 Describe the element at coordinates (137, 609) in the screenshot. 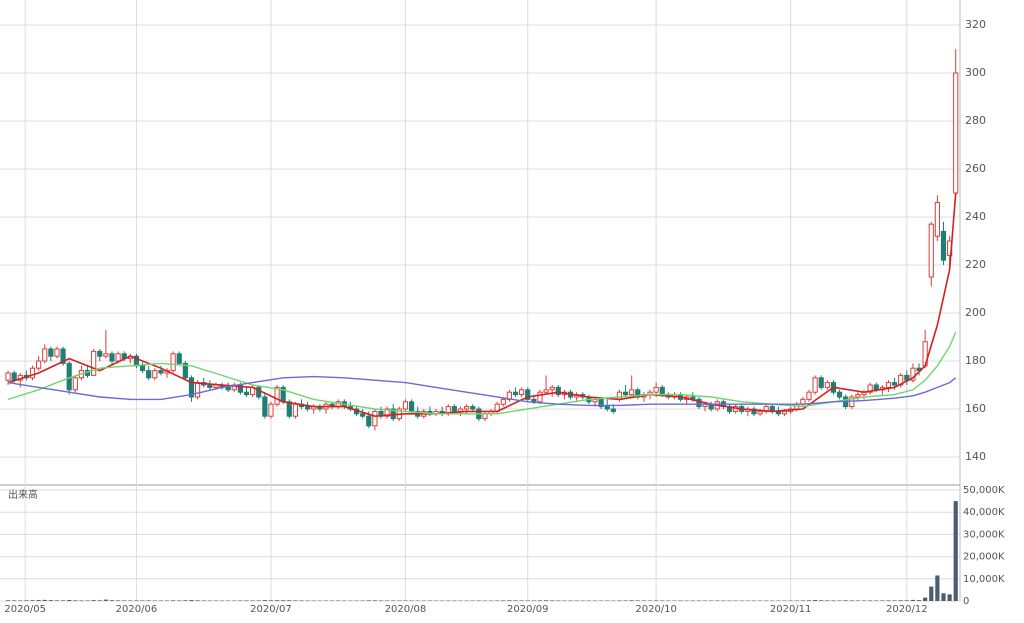

I see `x-tick-label: 2020/06` at that location.